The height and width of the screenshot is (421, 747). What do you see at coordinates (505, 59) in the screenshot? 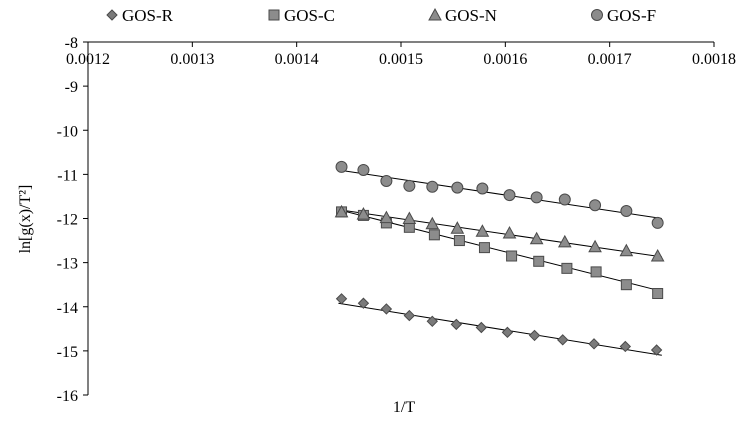
I see `x-tick-label: 0.0016` at bounding box center [505, 59].